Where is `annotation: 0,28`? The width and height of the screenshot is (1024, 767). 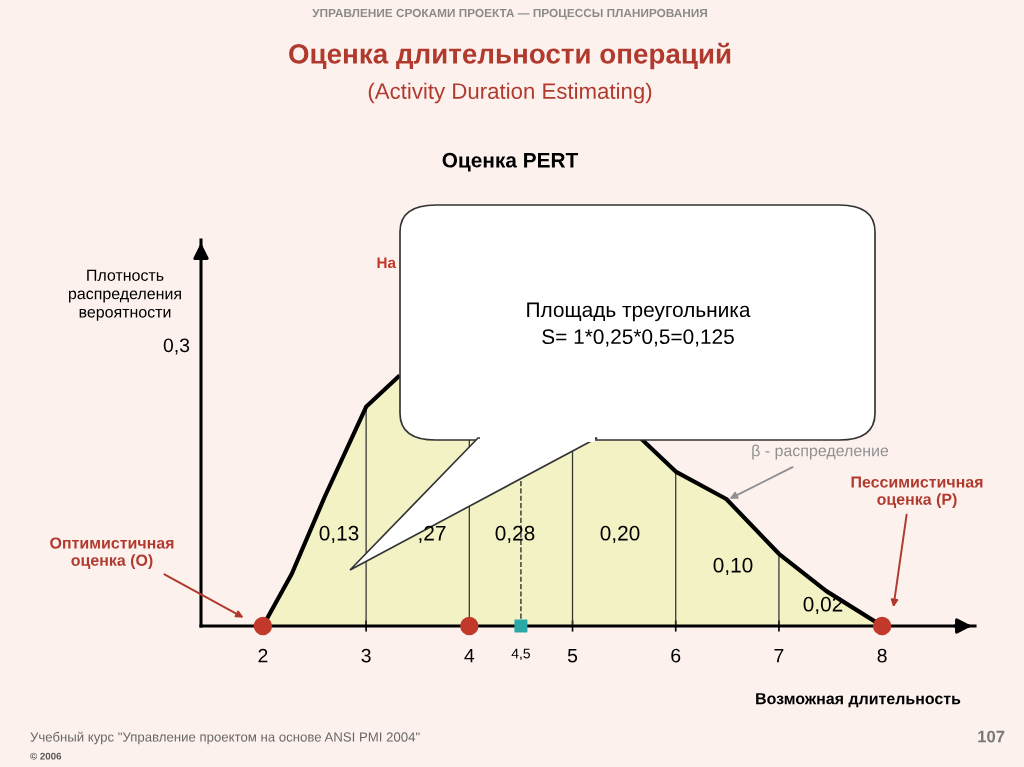
annotation: 0,28 is located at coordinates (515, 534).